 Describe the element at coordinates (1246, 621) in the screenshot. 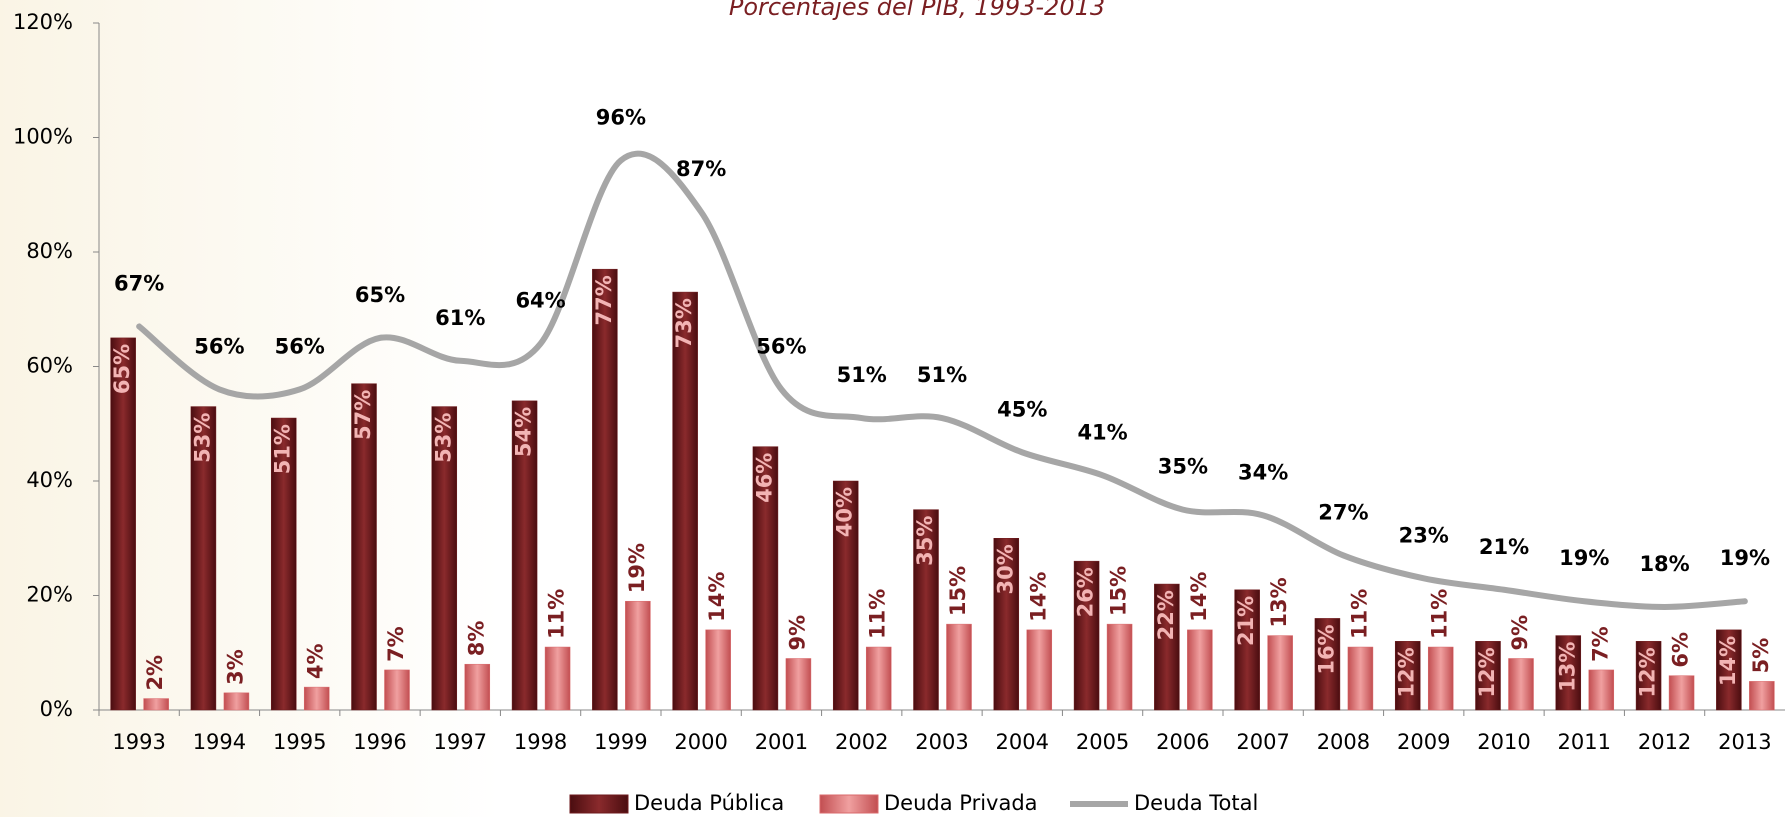

I see `bar-value-label: 21%` at that location.